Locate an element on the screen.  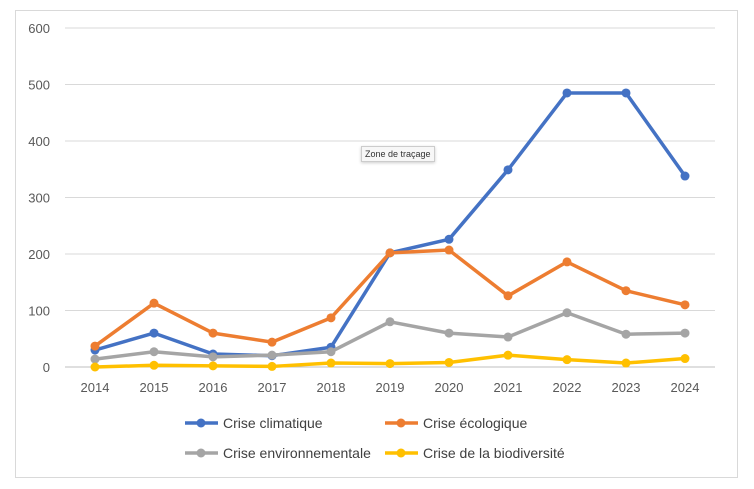
x-tick-label: 2015 is located at coordinates (154, 387).